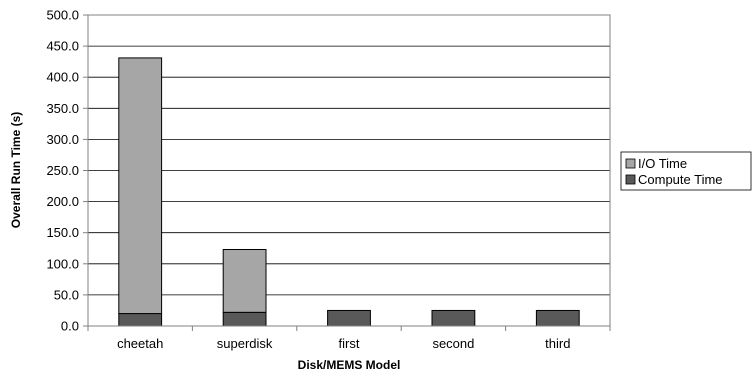  Describe the element at coordinates (557, 318) in the screenshot. I see `bar-compute-time-third` at that location.